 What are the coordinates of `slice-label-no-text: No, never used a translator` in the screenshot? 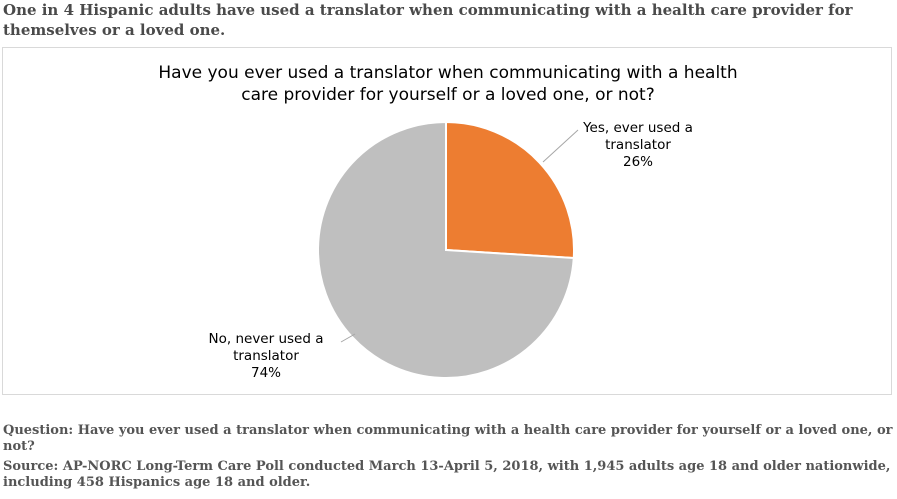 It's located at (266, 347).